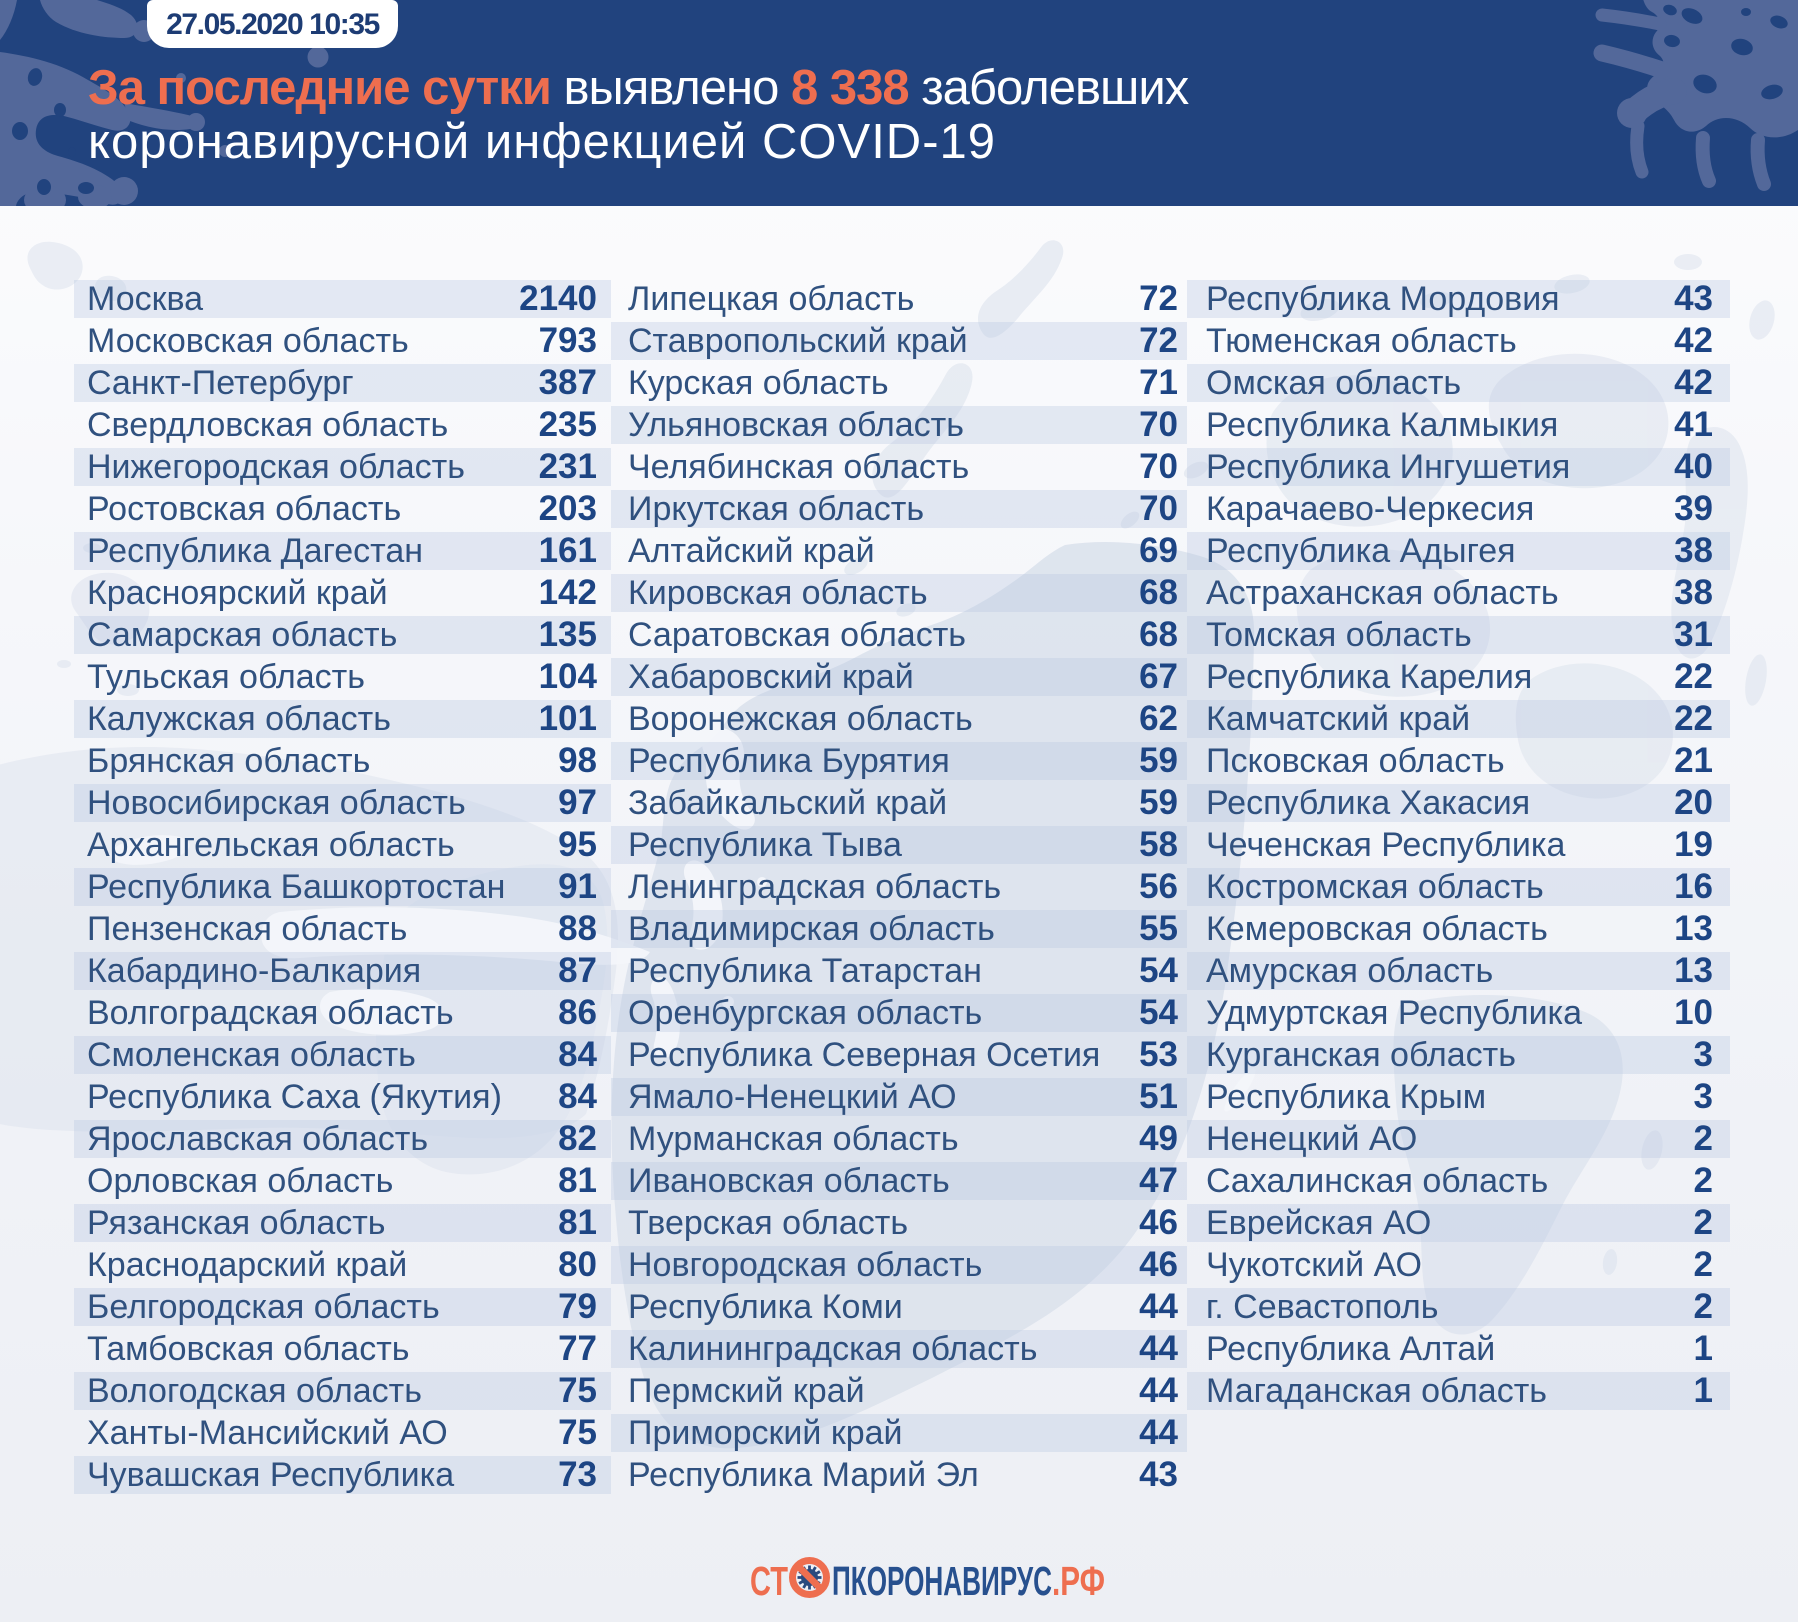 The image size is (1798, 1622). What do you see at coordinates (942, 1581) in the screenshot?
I see `svg-text: ПКОРОНАВИРУС` at bounding box center [942, 1581].